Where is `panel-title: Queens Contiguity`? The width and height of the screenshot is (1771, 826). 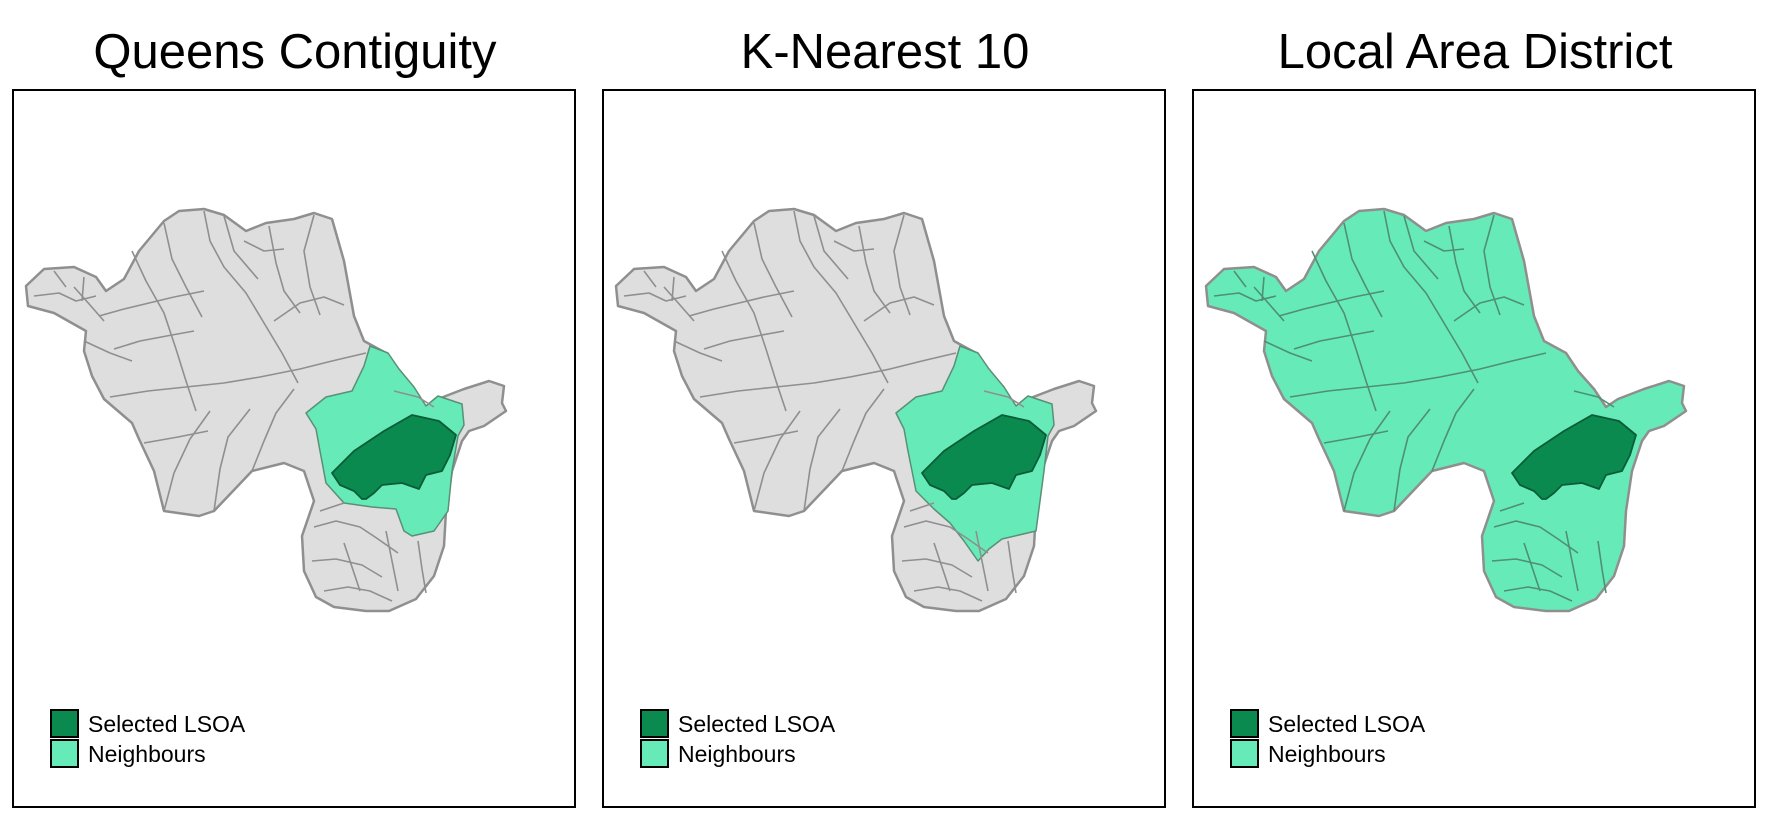 panel-title: Queens Contiguity is located at coordinates (295, 52).